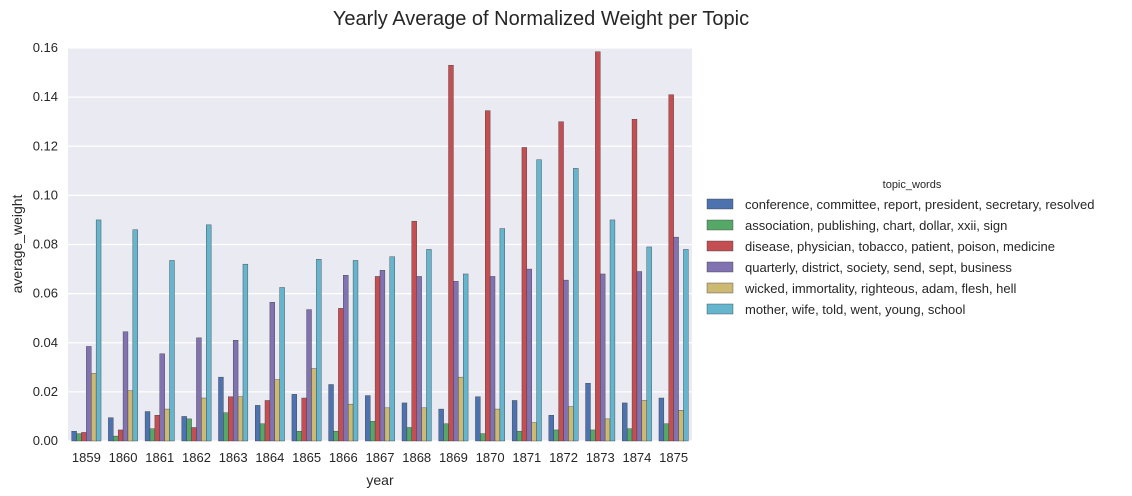 This screenshot has height=496, width=1132. I want to click on x-tick-label: 1868, so click(416, 457).